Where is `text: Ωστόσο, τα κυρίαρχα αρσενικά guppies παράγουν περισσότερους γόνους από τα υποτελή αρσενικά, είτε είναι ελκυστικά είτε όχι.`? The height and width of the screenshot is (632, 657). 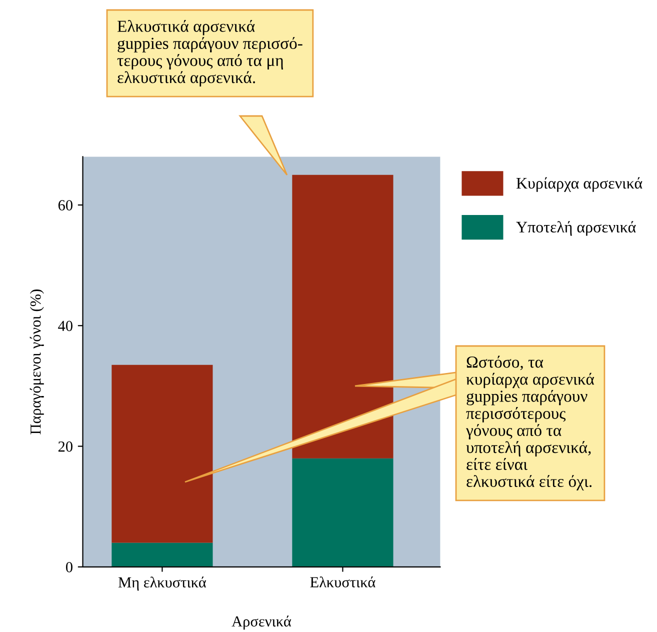 text: Ωστόσο, τα κυρίαρχα αρσενικά guppies παράγουν περισσότερους γόνους από τα υποτελή αρσενικά, είτε είναι ελκυστικά είτε όχι. is located at coordinates (530, 423).